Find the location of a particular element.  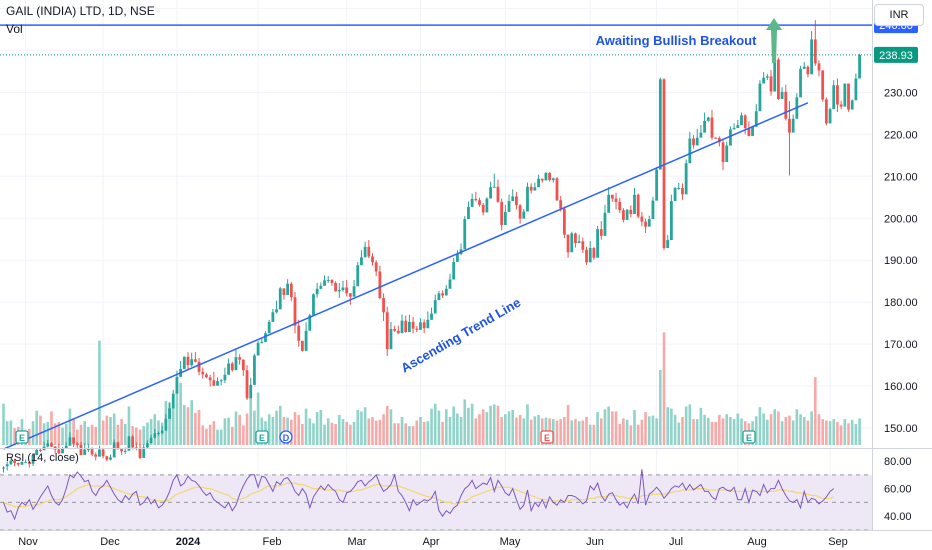

symbol-title: GAIL (INDIA) LTD, 1D, NSE is located at coordinates (80, 11).